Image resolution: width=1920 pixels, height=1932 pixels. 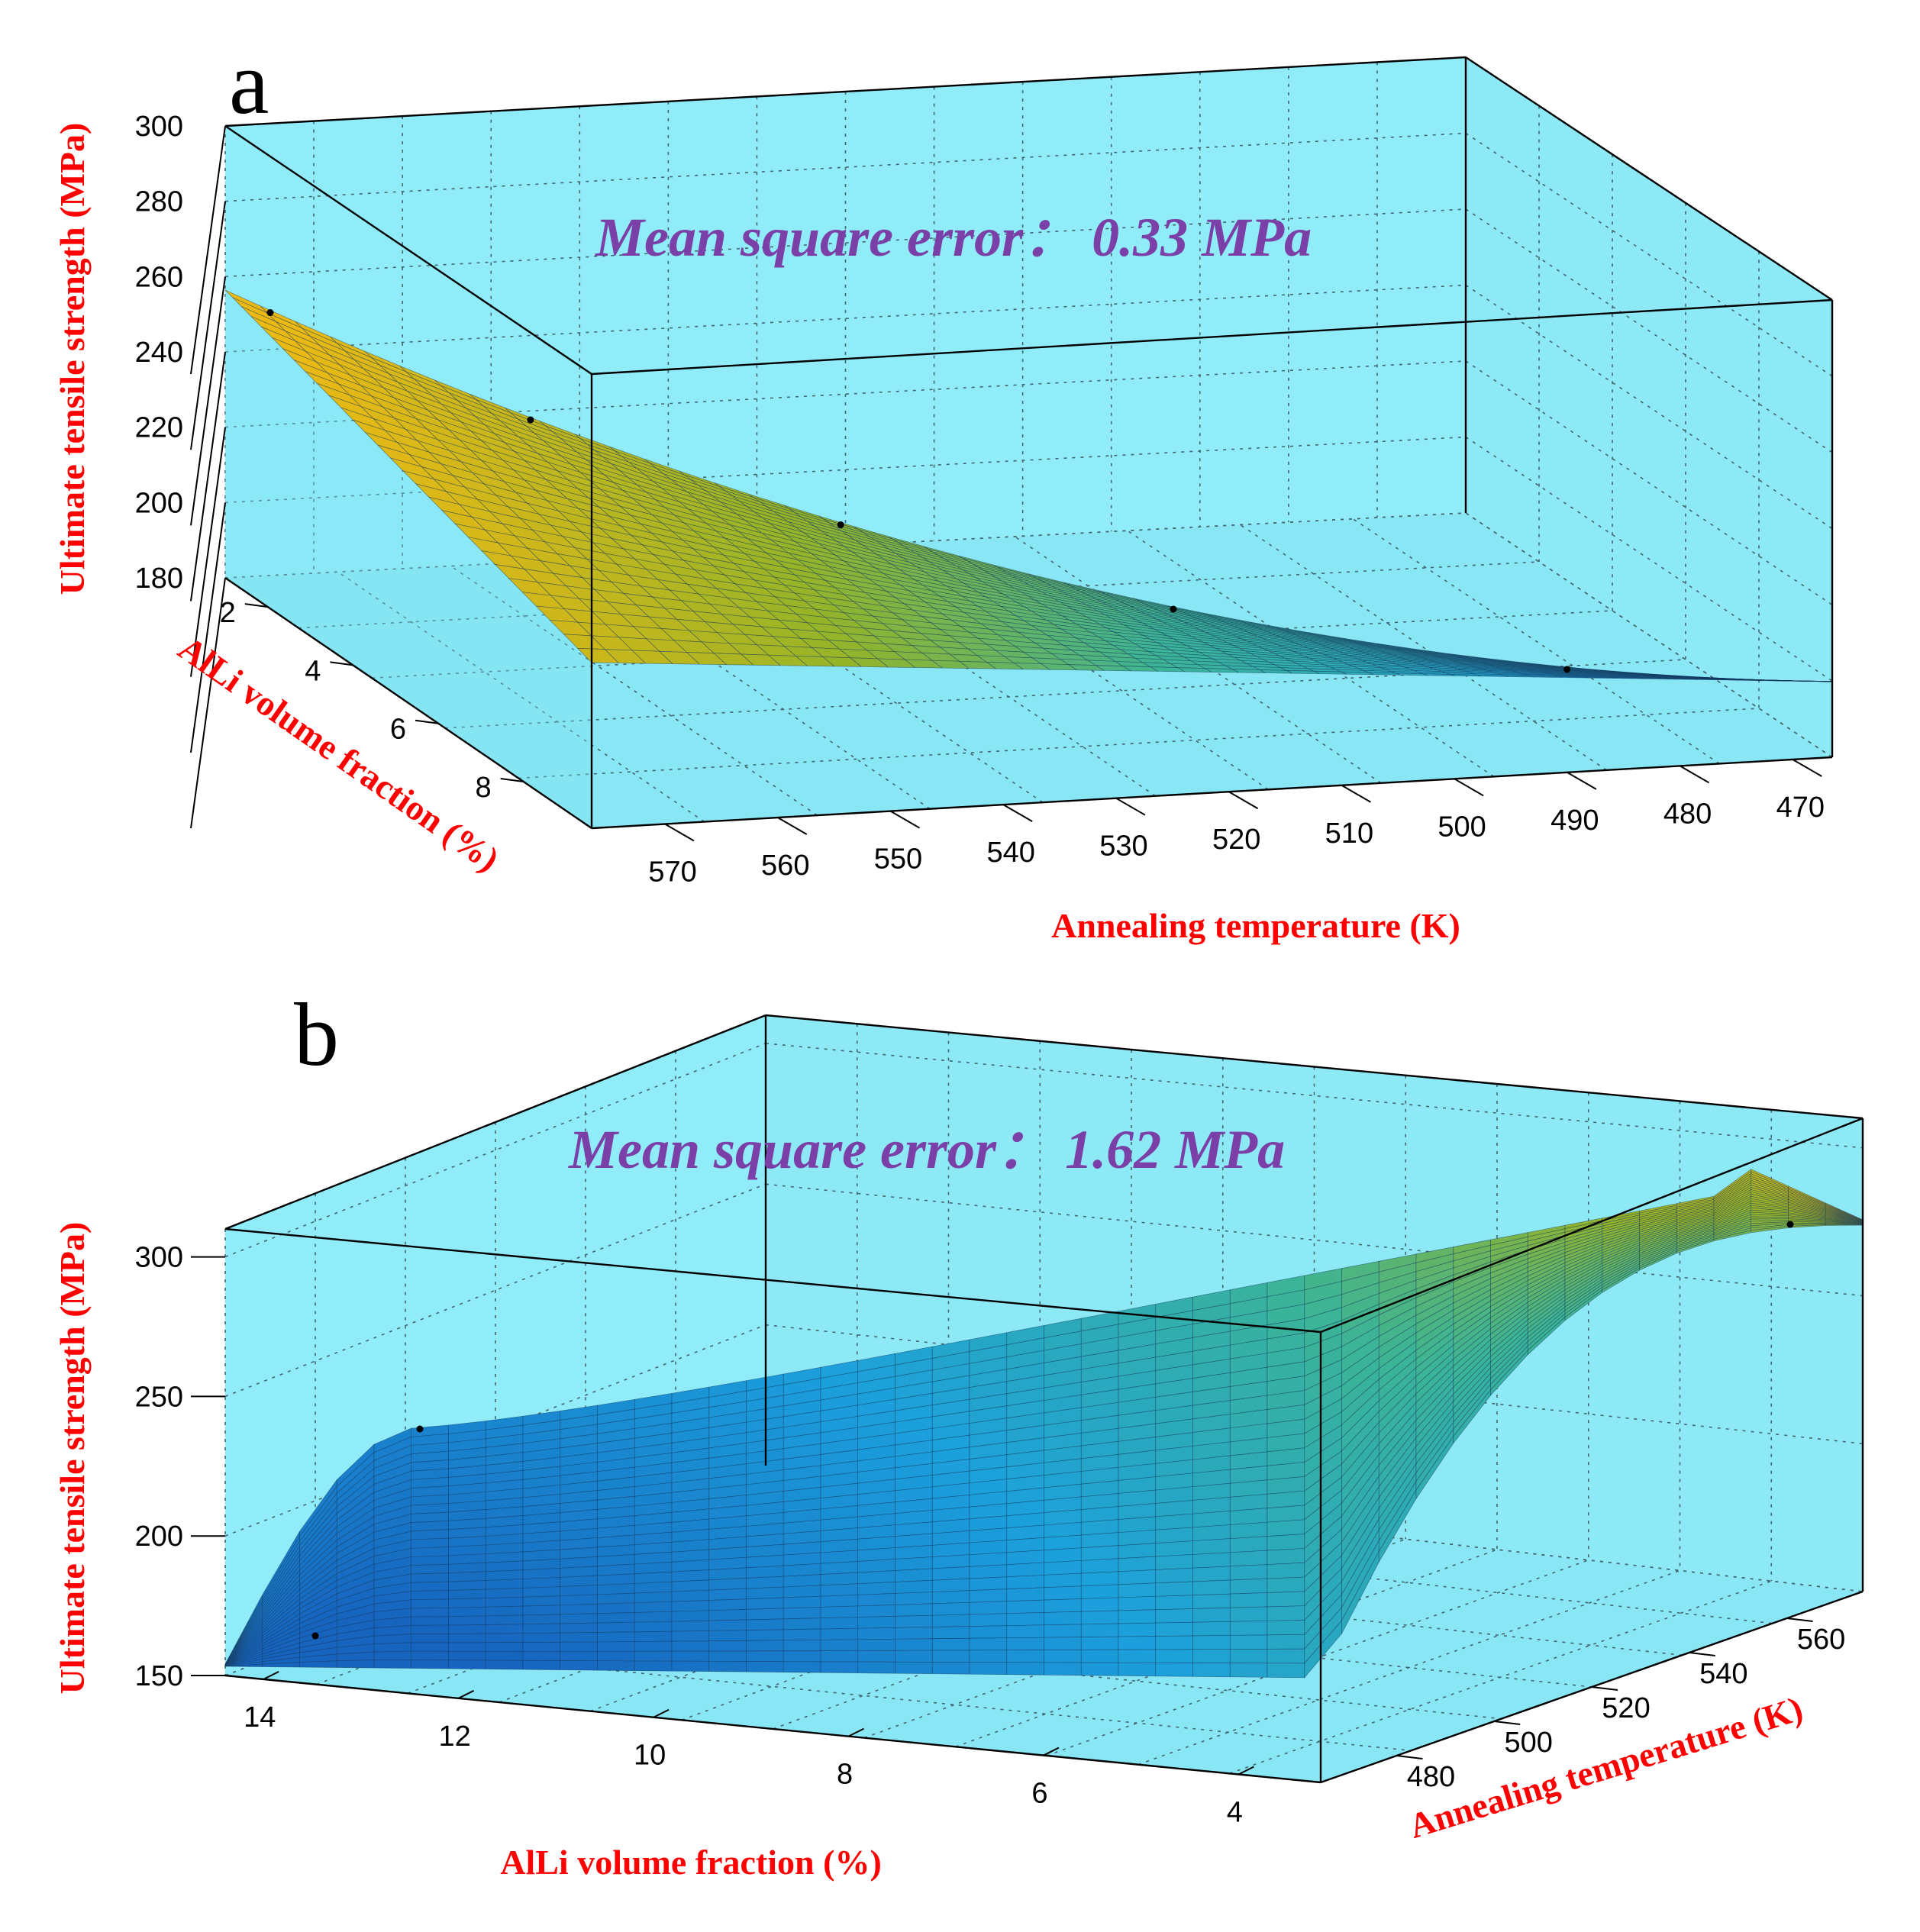 What do you see at coordinates (530, 420) in the screenshot?
I see `data-point` at bounding box center [530, 420].